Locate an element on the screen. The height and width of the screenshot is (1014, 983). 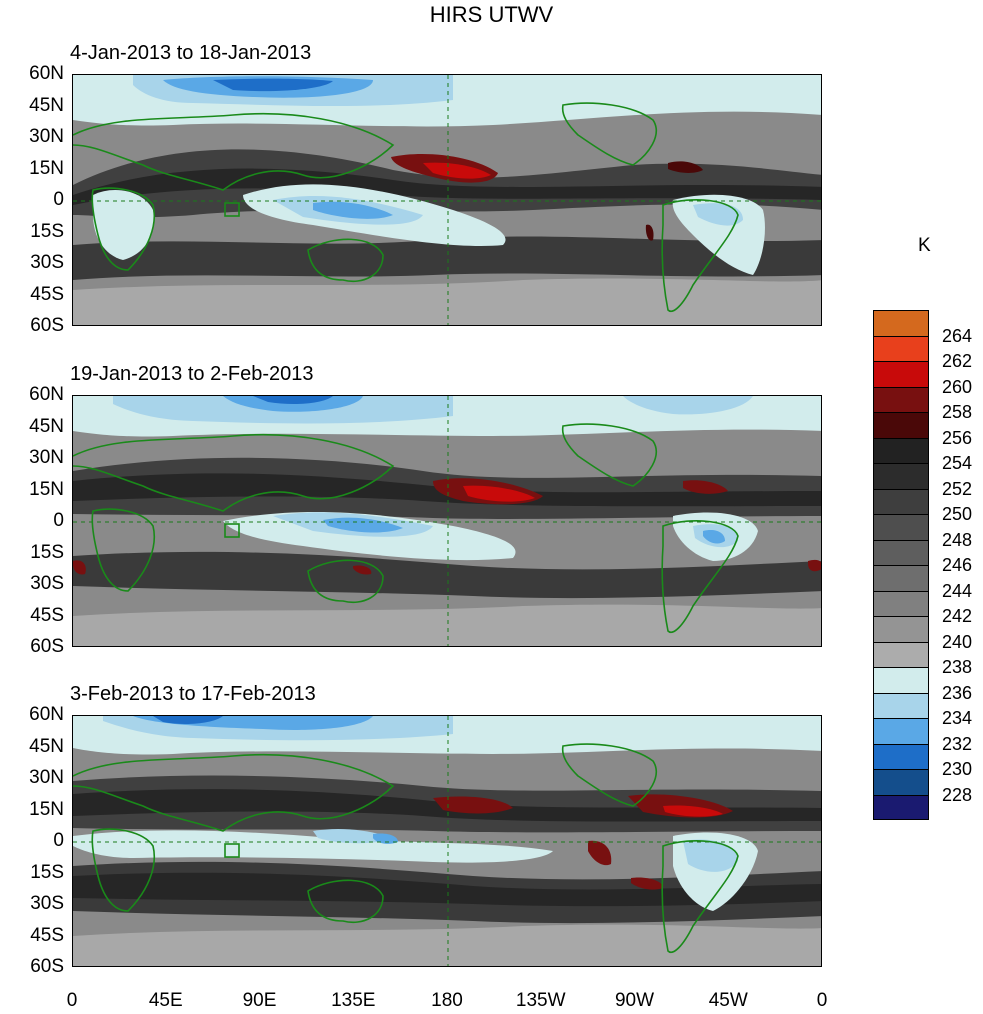
colorbar-label-7: 250 is located at coordinates (957, 514).